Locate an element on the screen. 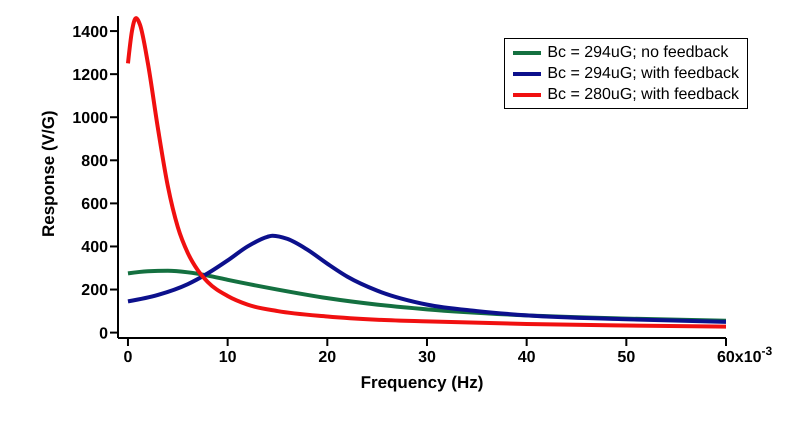  y-tick-label: 0 is located at coordinates (103, 333).